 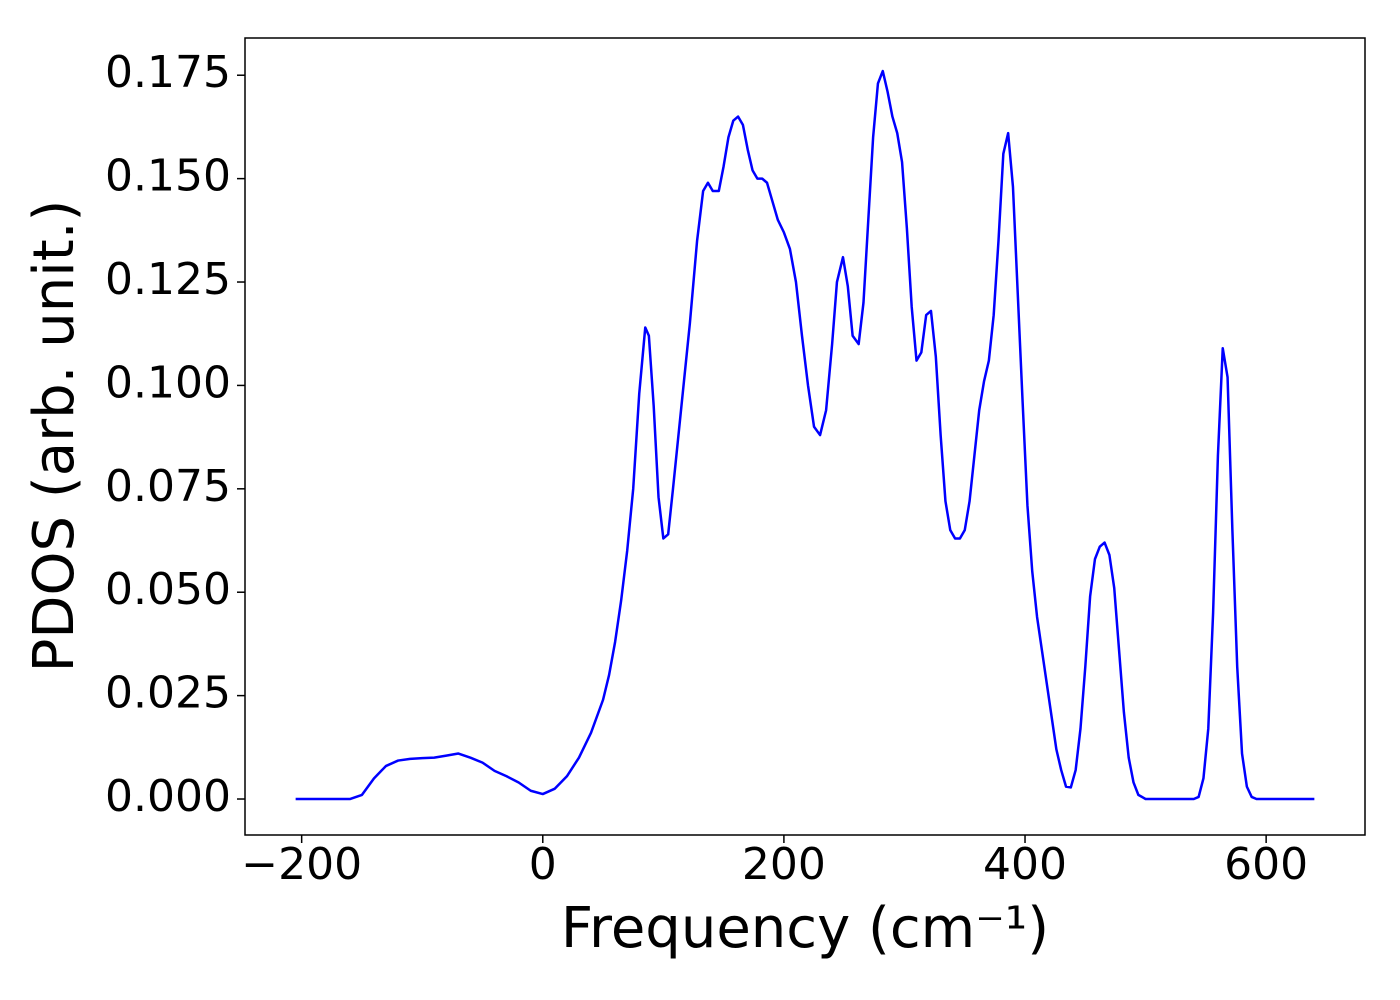 What do you see at coordinates (168, 486) in the screenshot?
I see `y-tick-label: 0.075` at bounding box center [168, 486].